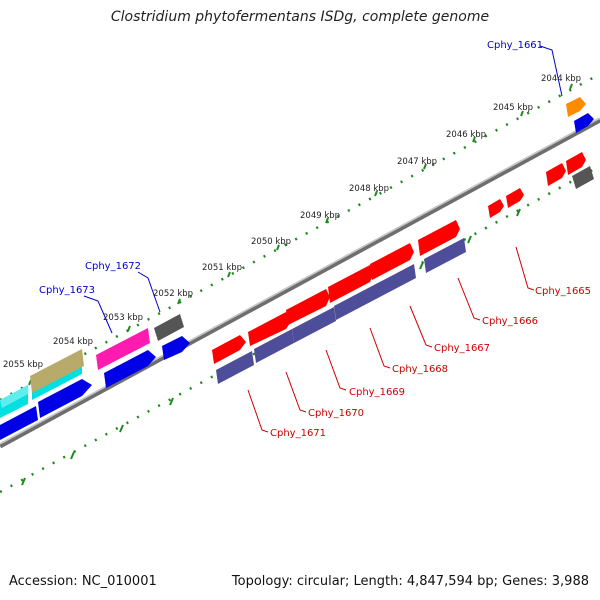 The height and width of the screenshot is (600, 600). Describe the element at coordinates (113, 266) in the screenshot. I see `gene-label: Cphy_1672` at that location.